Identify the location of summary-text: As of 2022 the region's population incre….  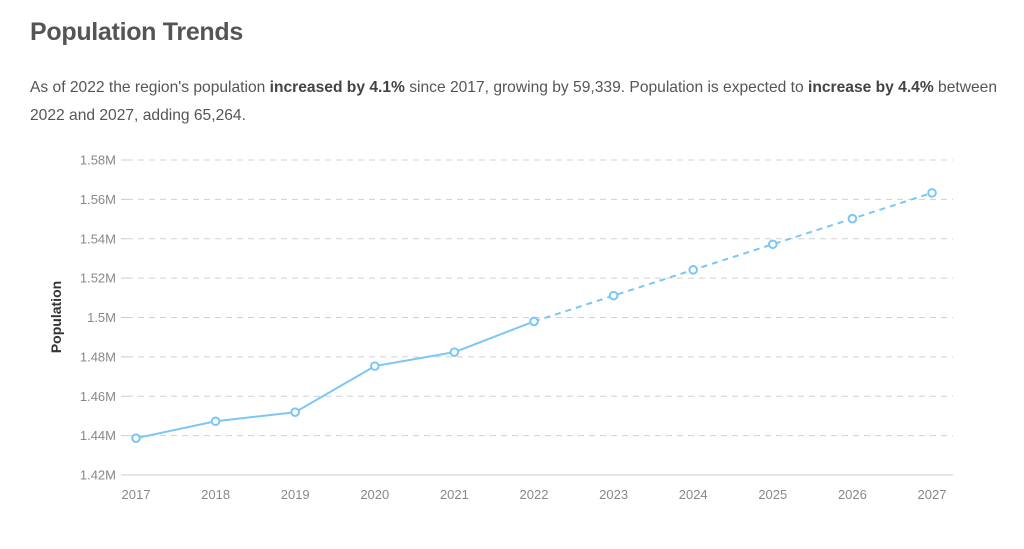
(517, 102).